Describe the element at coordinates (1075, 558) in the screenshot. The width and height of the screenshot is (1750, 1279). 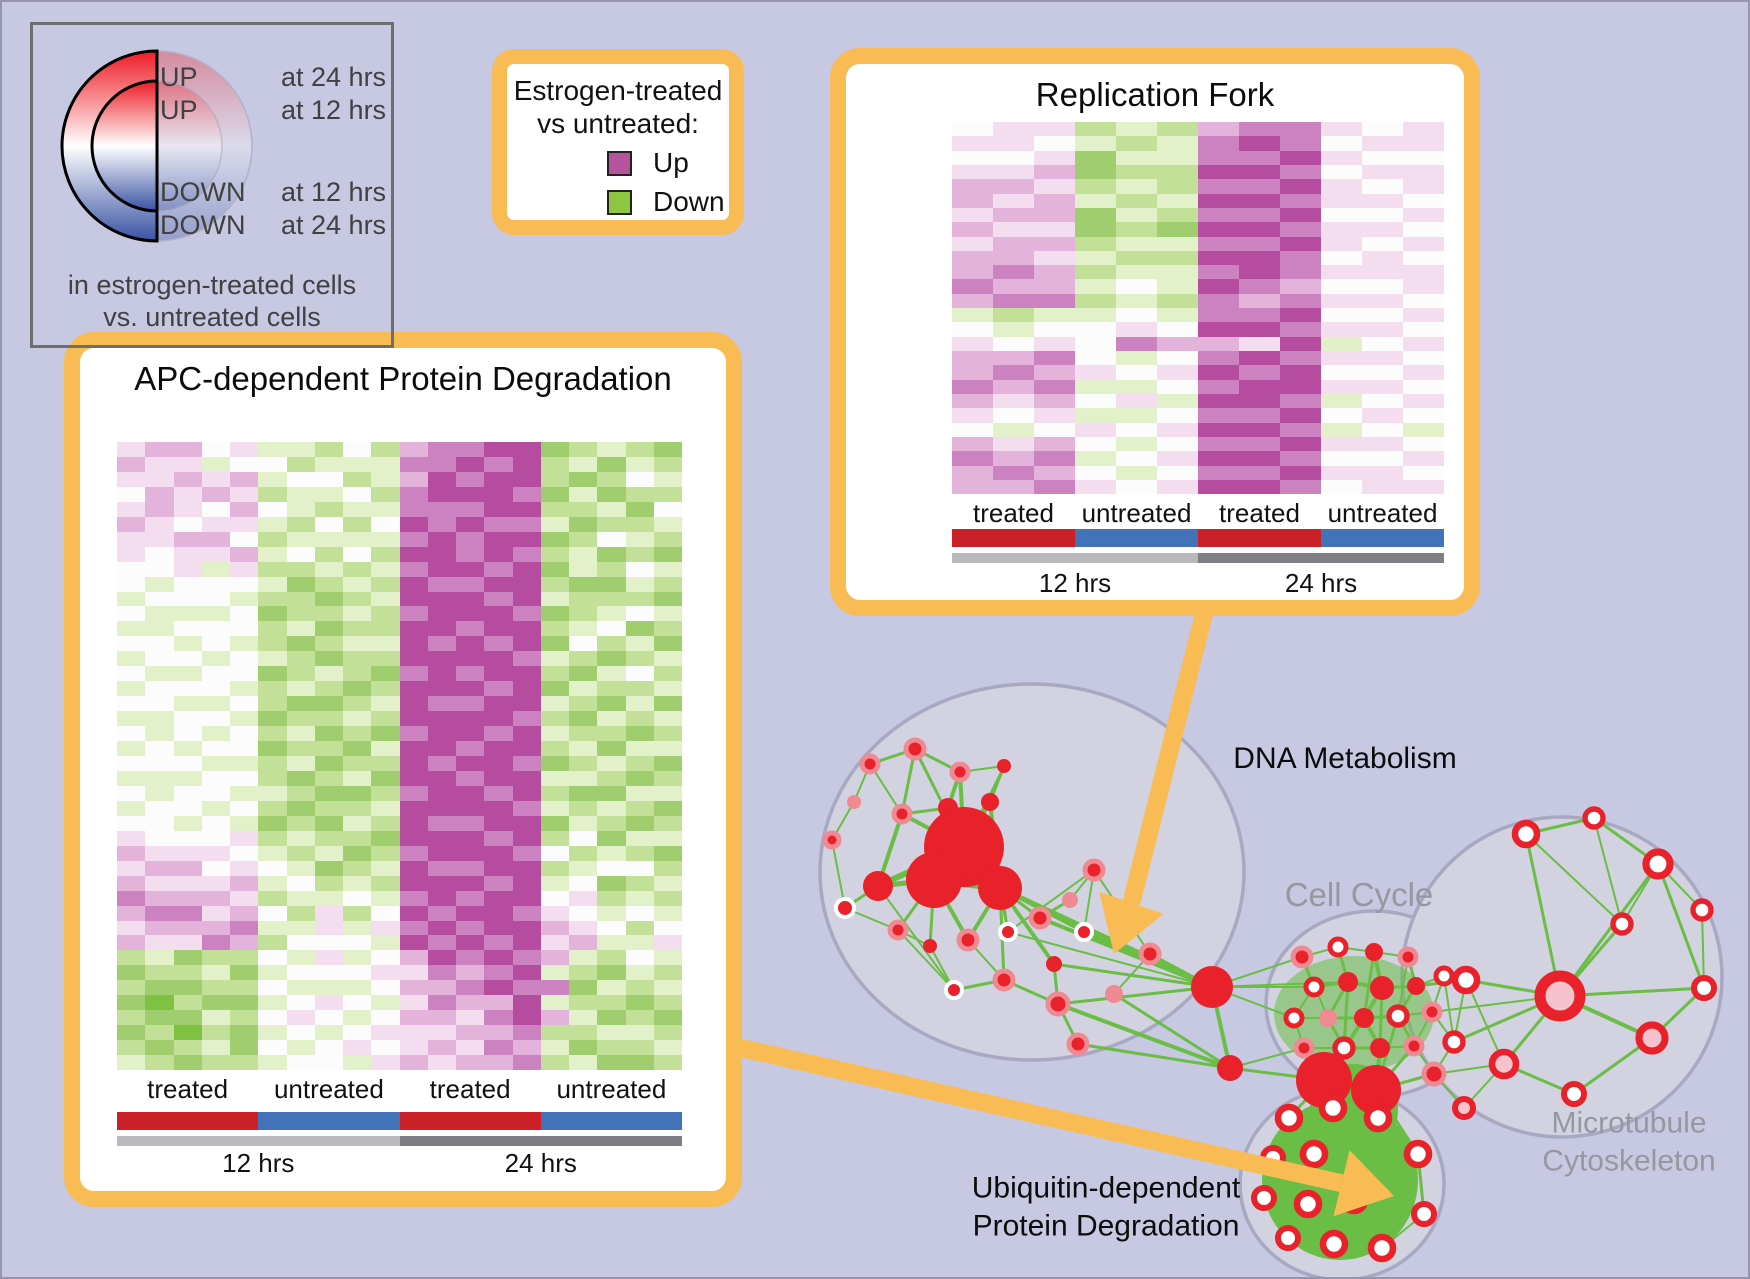
I see `rf-time-bar` at that location.